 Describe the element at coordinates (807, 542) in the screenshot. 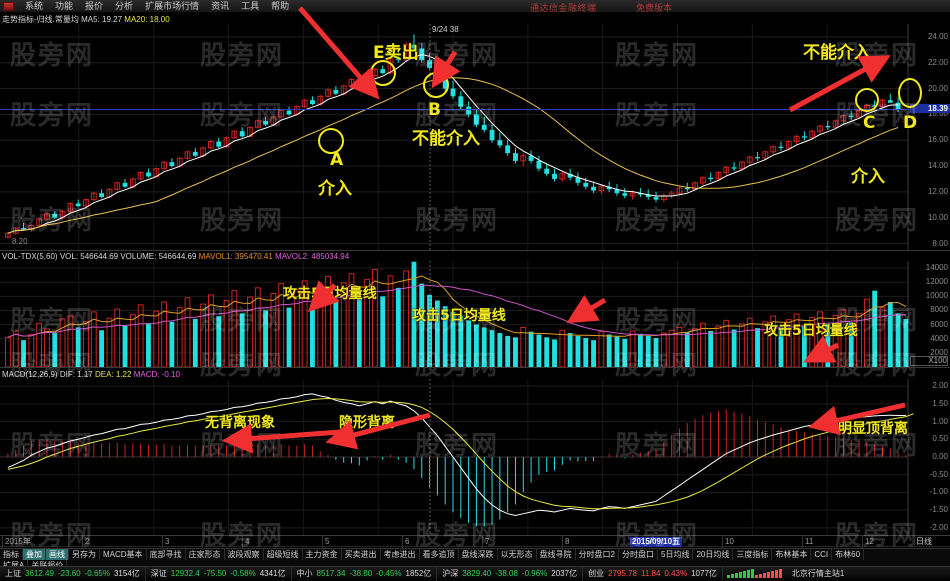

I see `date-axis-tick: 11` at that location.